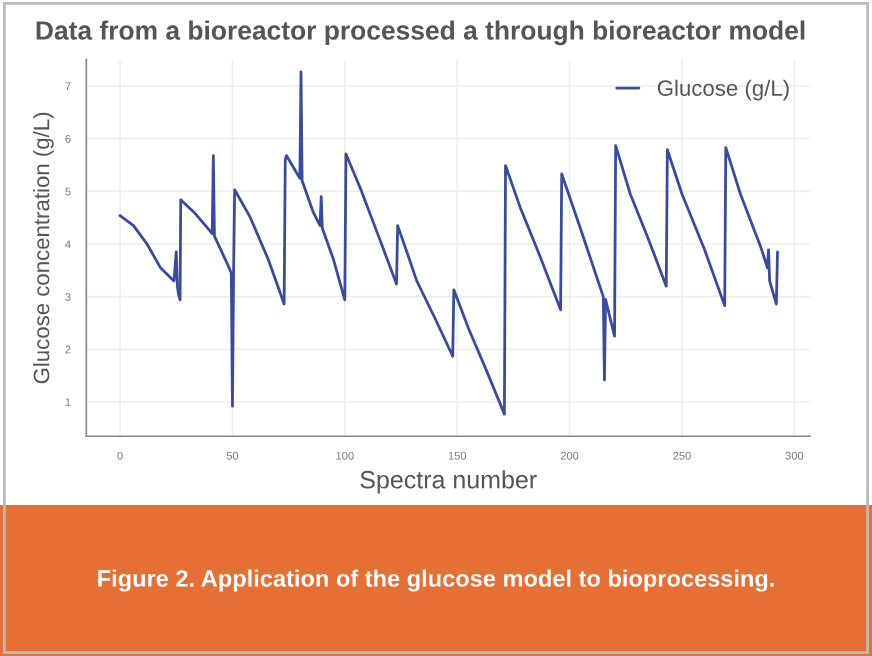  I want to click on y-axis-title: Glucose concentration (g/L), so click(43, 248).